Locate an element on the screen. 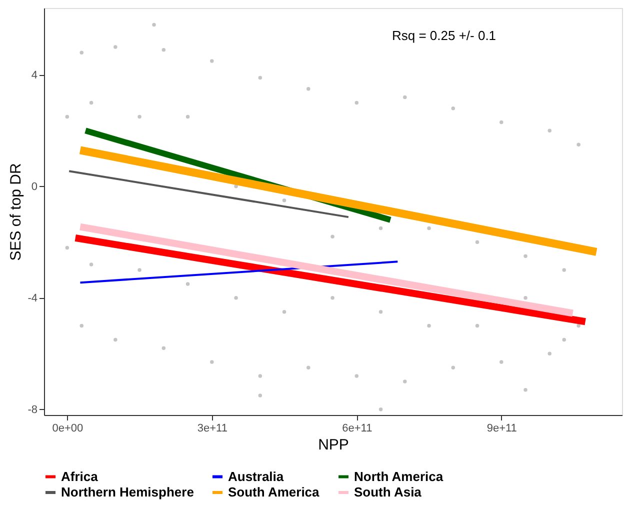 This screenshot has height=506, width=628. annotation: Rsq = 0.25 +/- 0.1 is located at coordinates (444, 35).